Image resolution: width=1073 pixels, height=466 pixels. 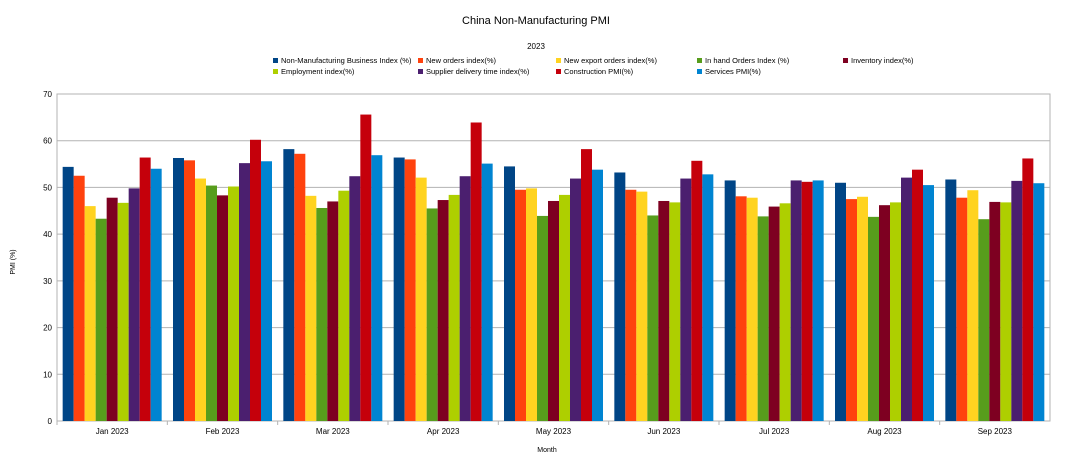 I want to click on x-tick-label: Sep 2023, so click(x=995, y=431).